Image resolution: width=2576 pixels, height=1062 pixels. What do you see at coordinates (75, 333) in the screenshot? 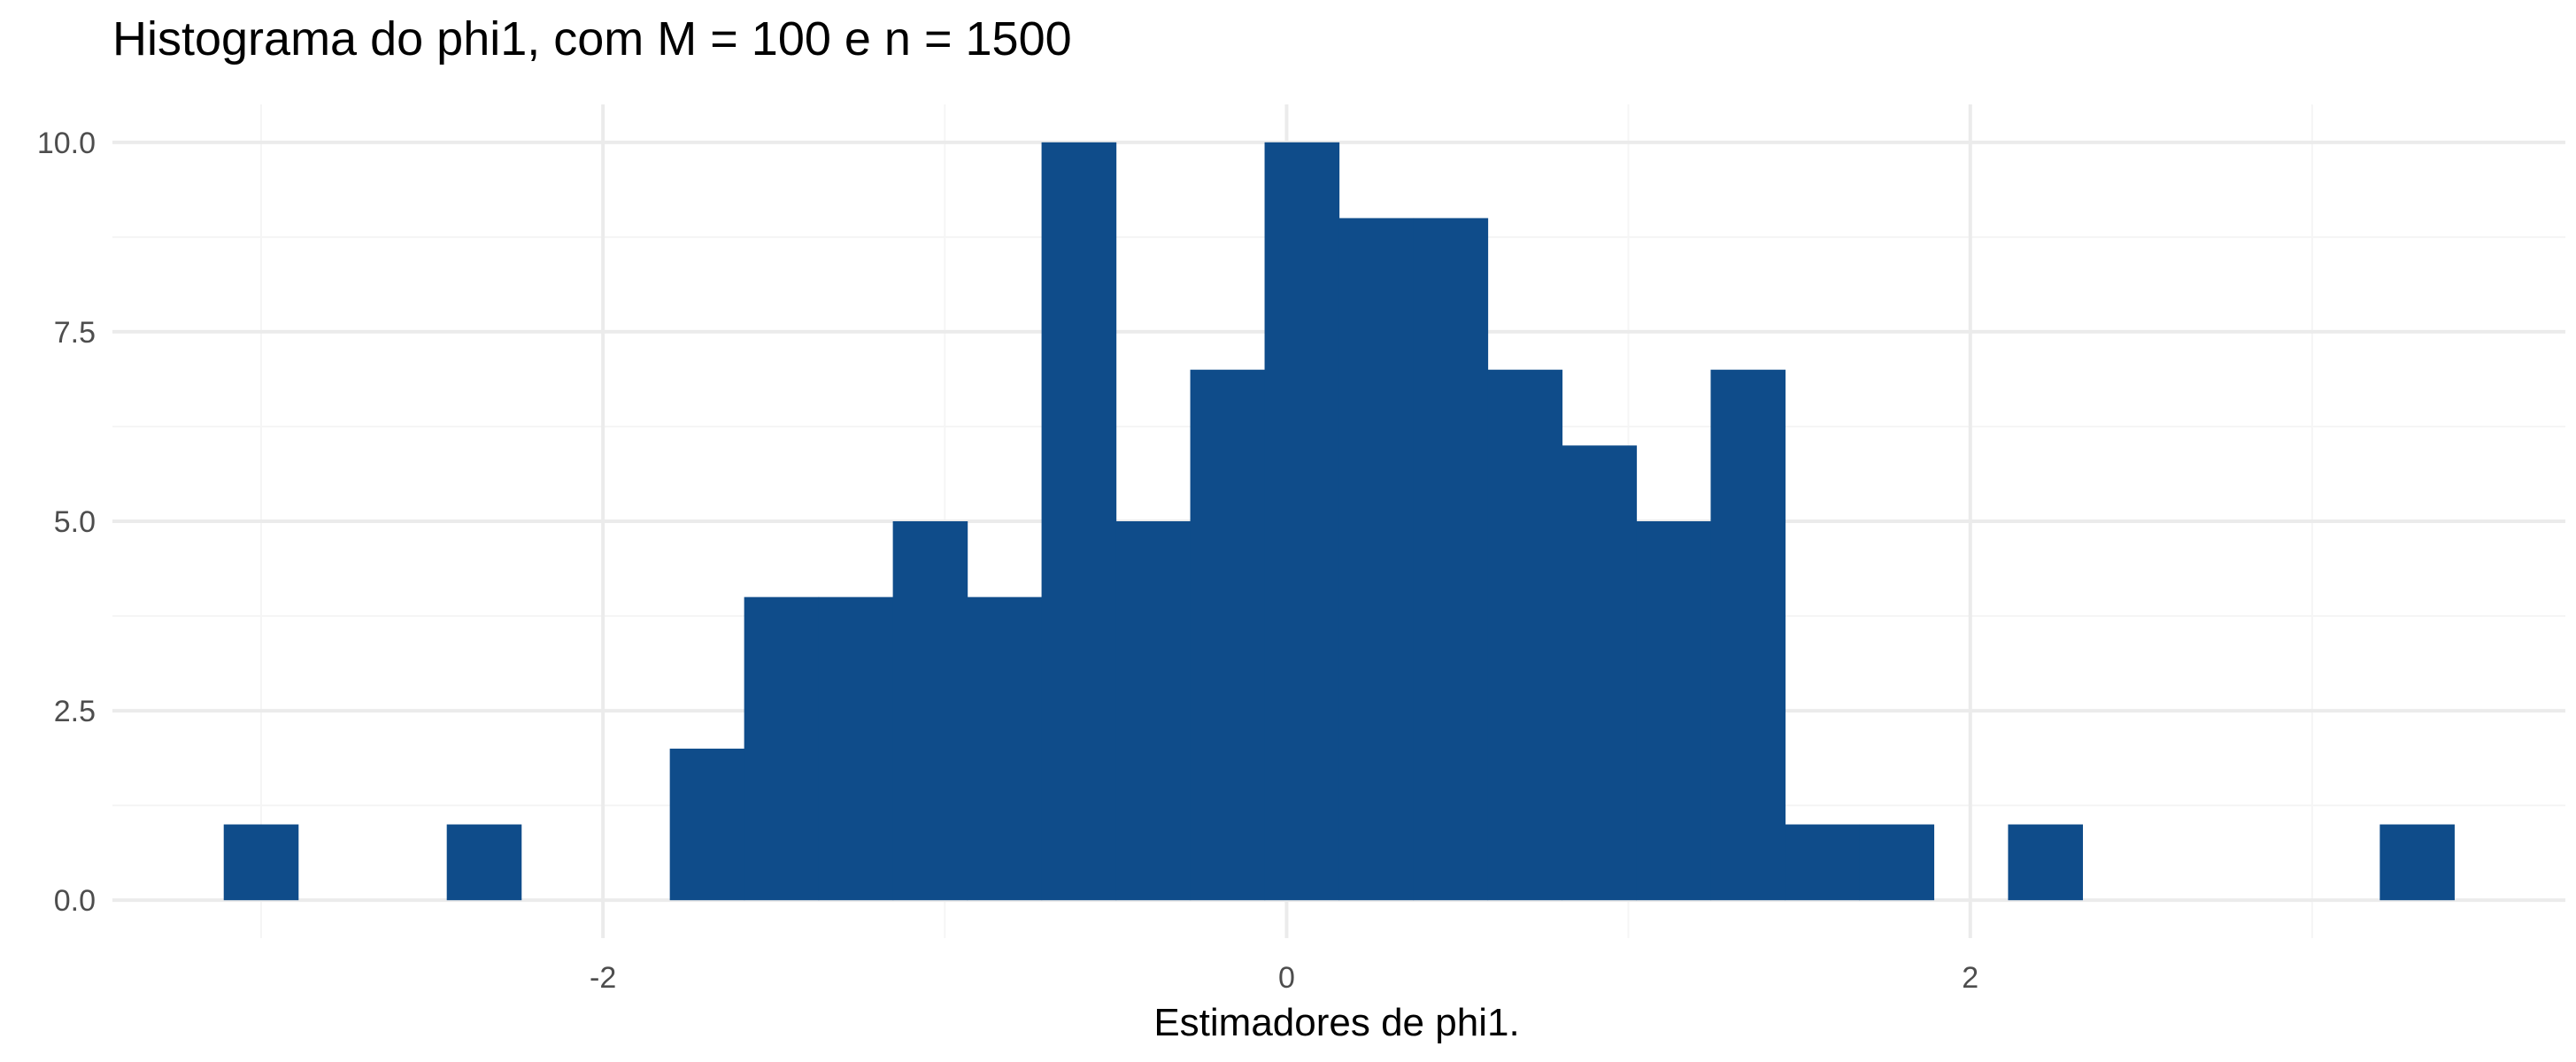
I see `y-tick-label: 7.5` at bounding box center [75, 333].